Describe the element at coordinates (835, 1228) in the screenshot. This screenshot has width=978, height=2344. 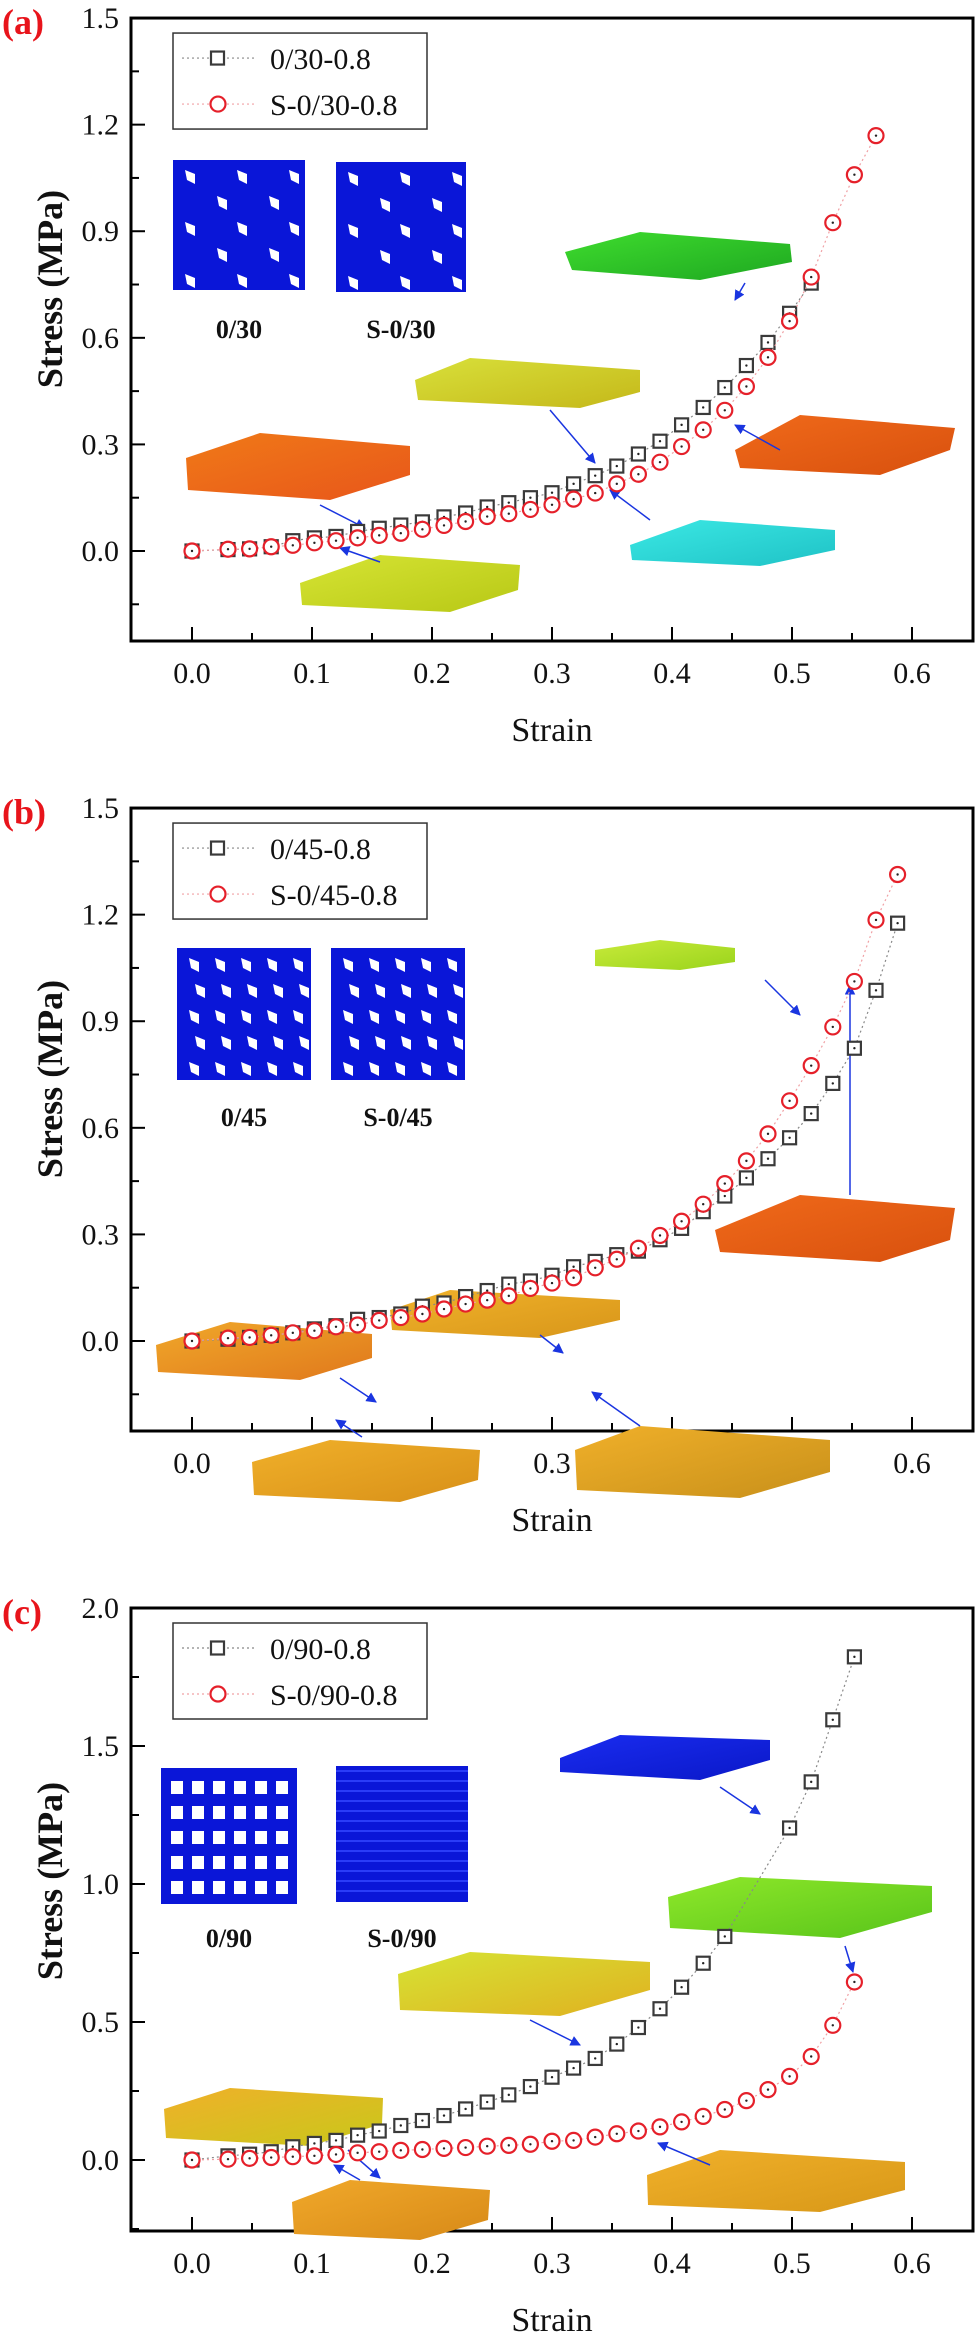
I see `deformed-orange-flat-inset` at that location.